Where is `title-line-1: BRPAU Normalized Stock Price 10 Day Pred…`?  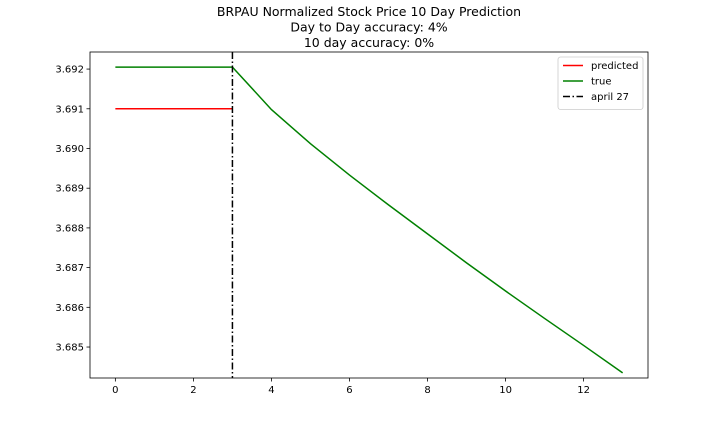
title-line-1: BRPAU Normalized Stock Price 10 Day Pred… is located at coordinates (369, 11).